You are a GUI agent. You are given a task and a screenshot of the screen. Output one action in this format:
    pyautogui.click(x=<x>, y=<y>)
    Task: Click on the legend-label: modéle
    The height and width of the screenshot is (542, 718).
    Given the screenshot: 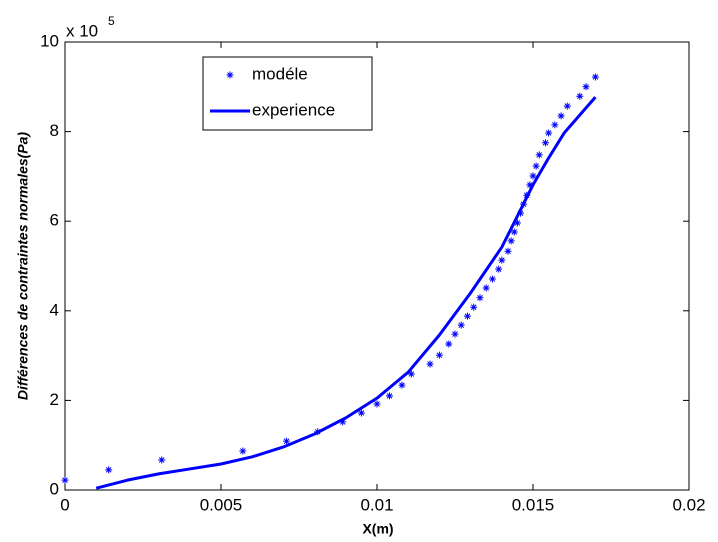 What is the action you would take?
    pyautogui.click(x=280, y=73)
    